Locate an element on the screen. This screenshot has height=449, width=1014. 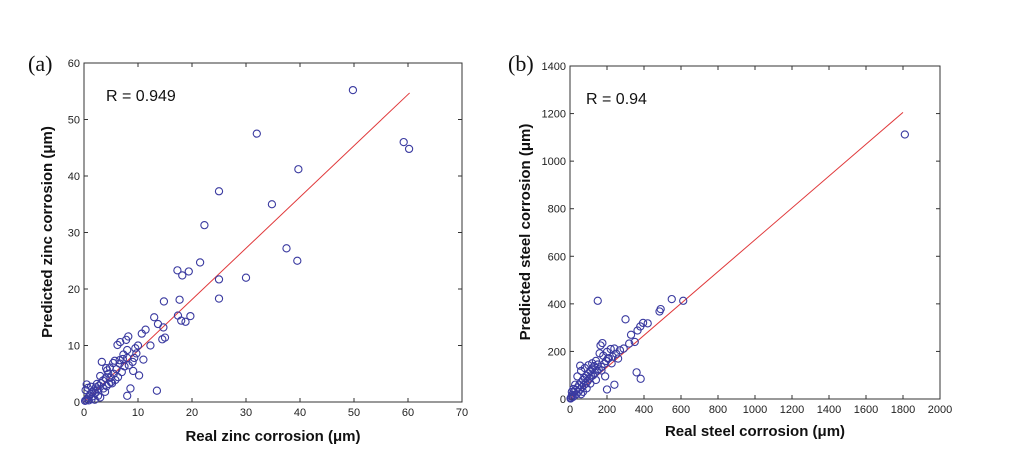
panel-a-y-tick-label: 60 is located at coordinates (74, 64).